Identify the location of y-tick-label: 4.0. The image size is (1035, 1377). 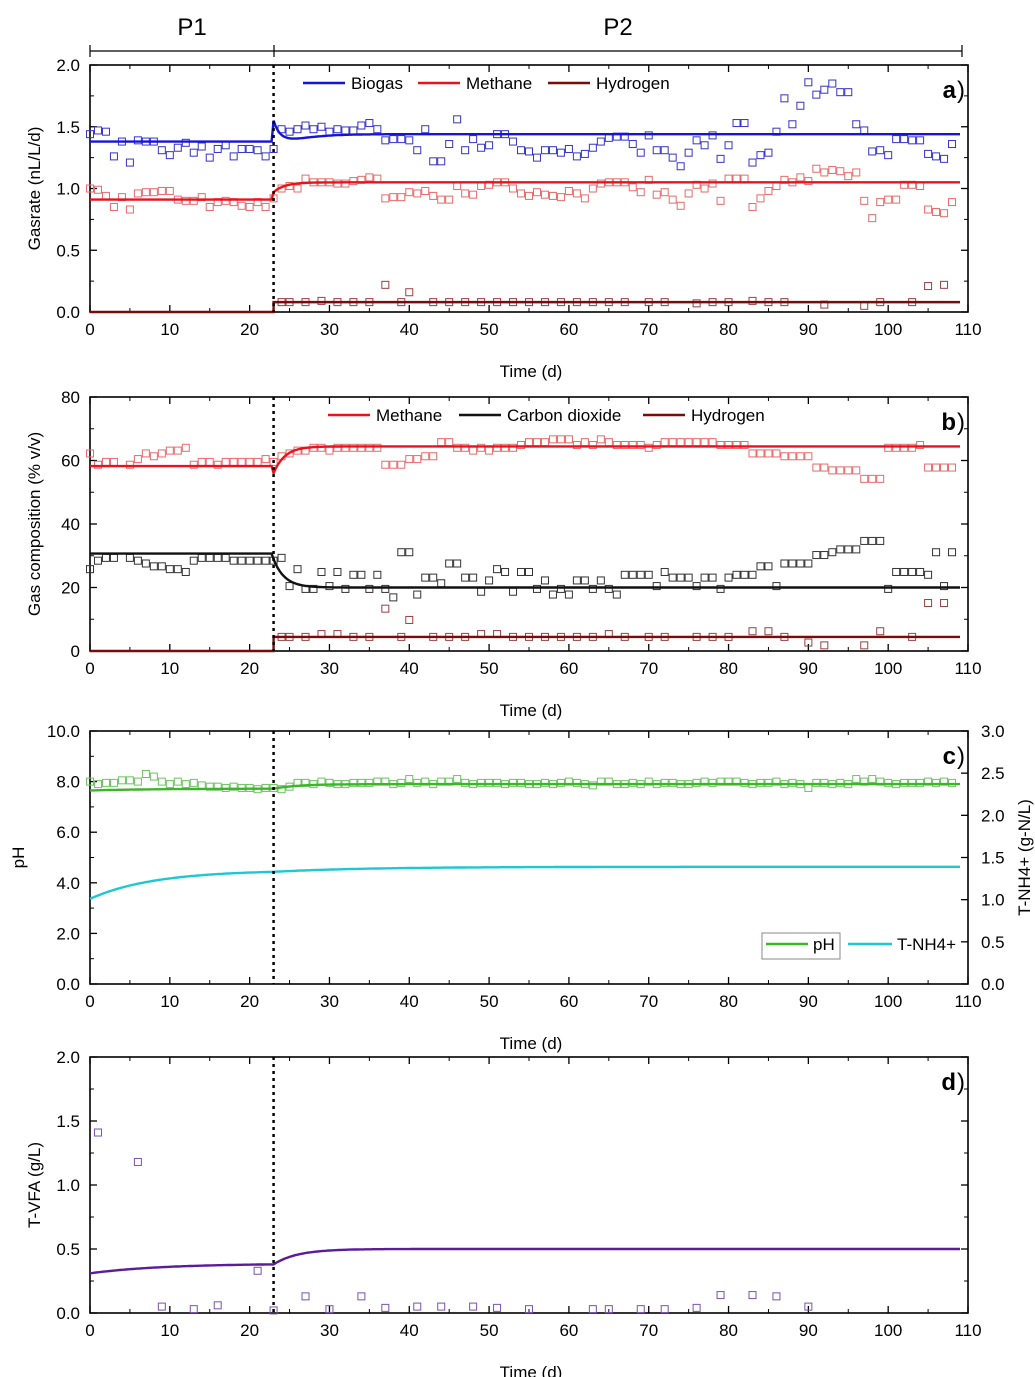
(68, 883).